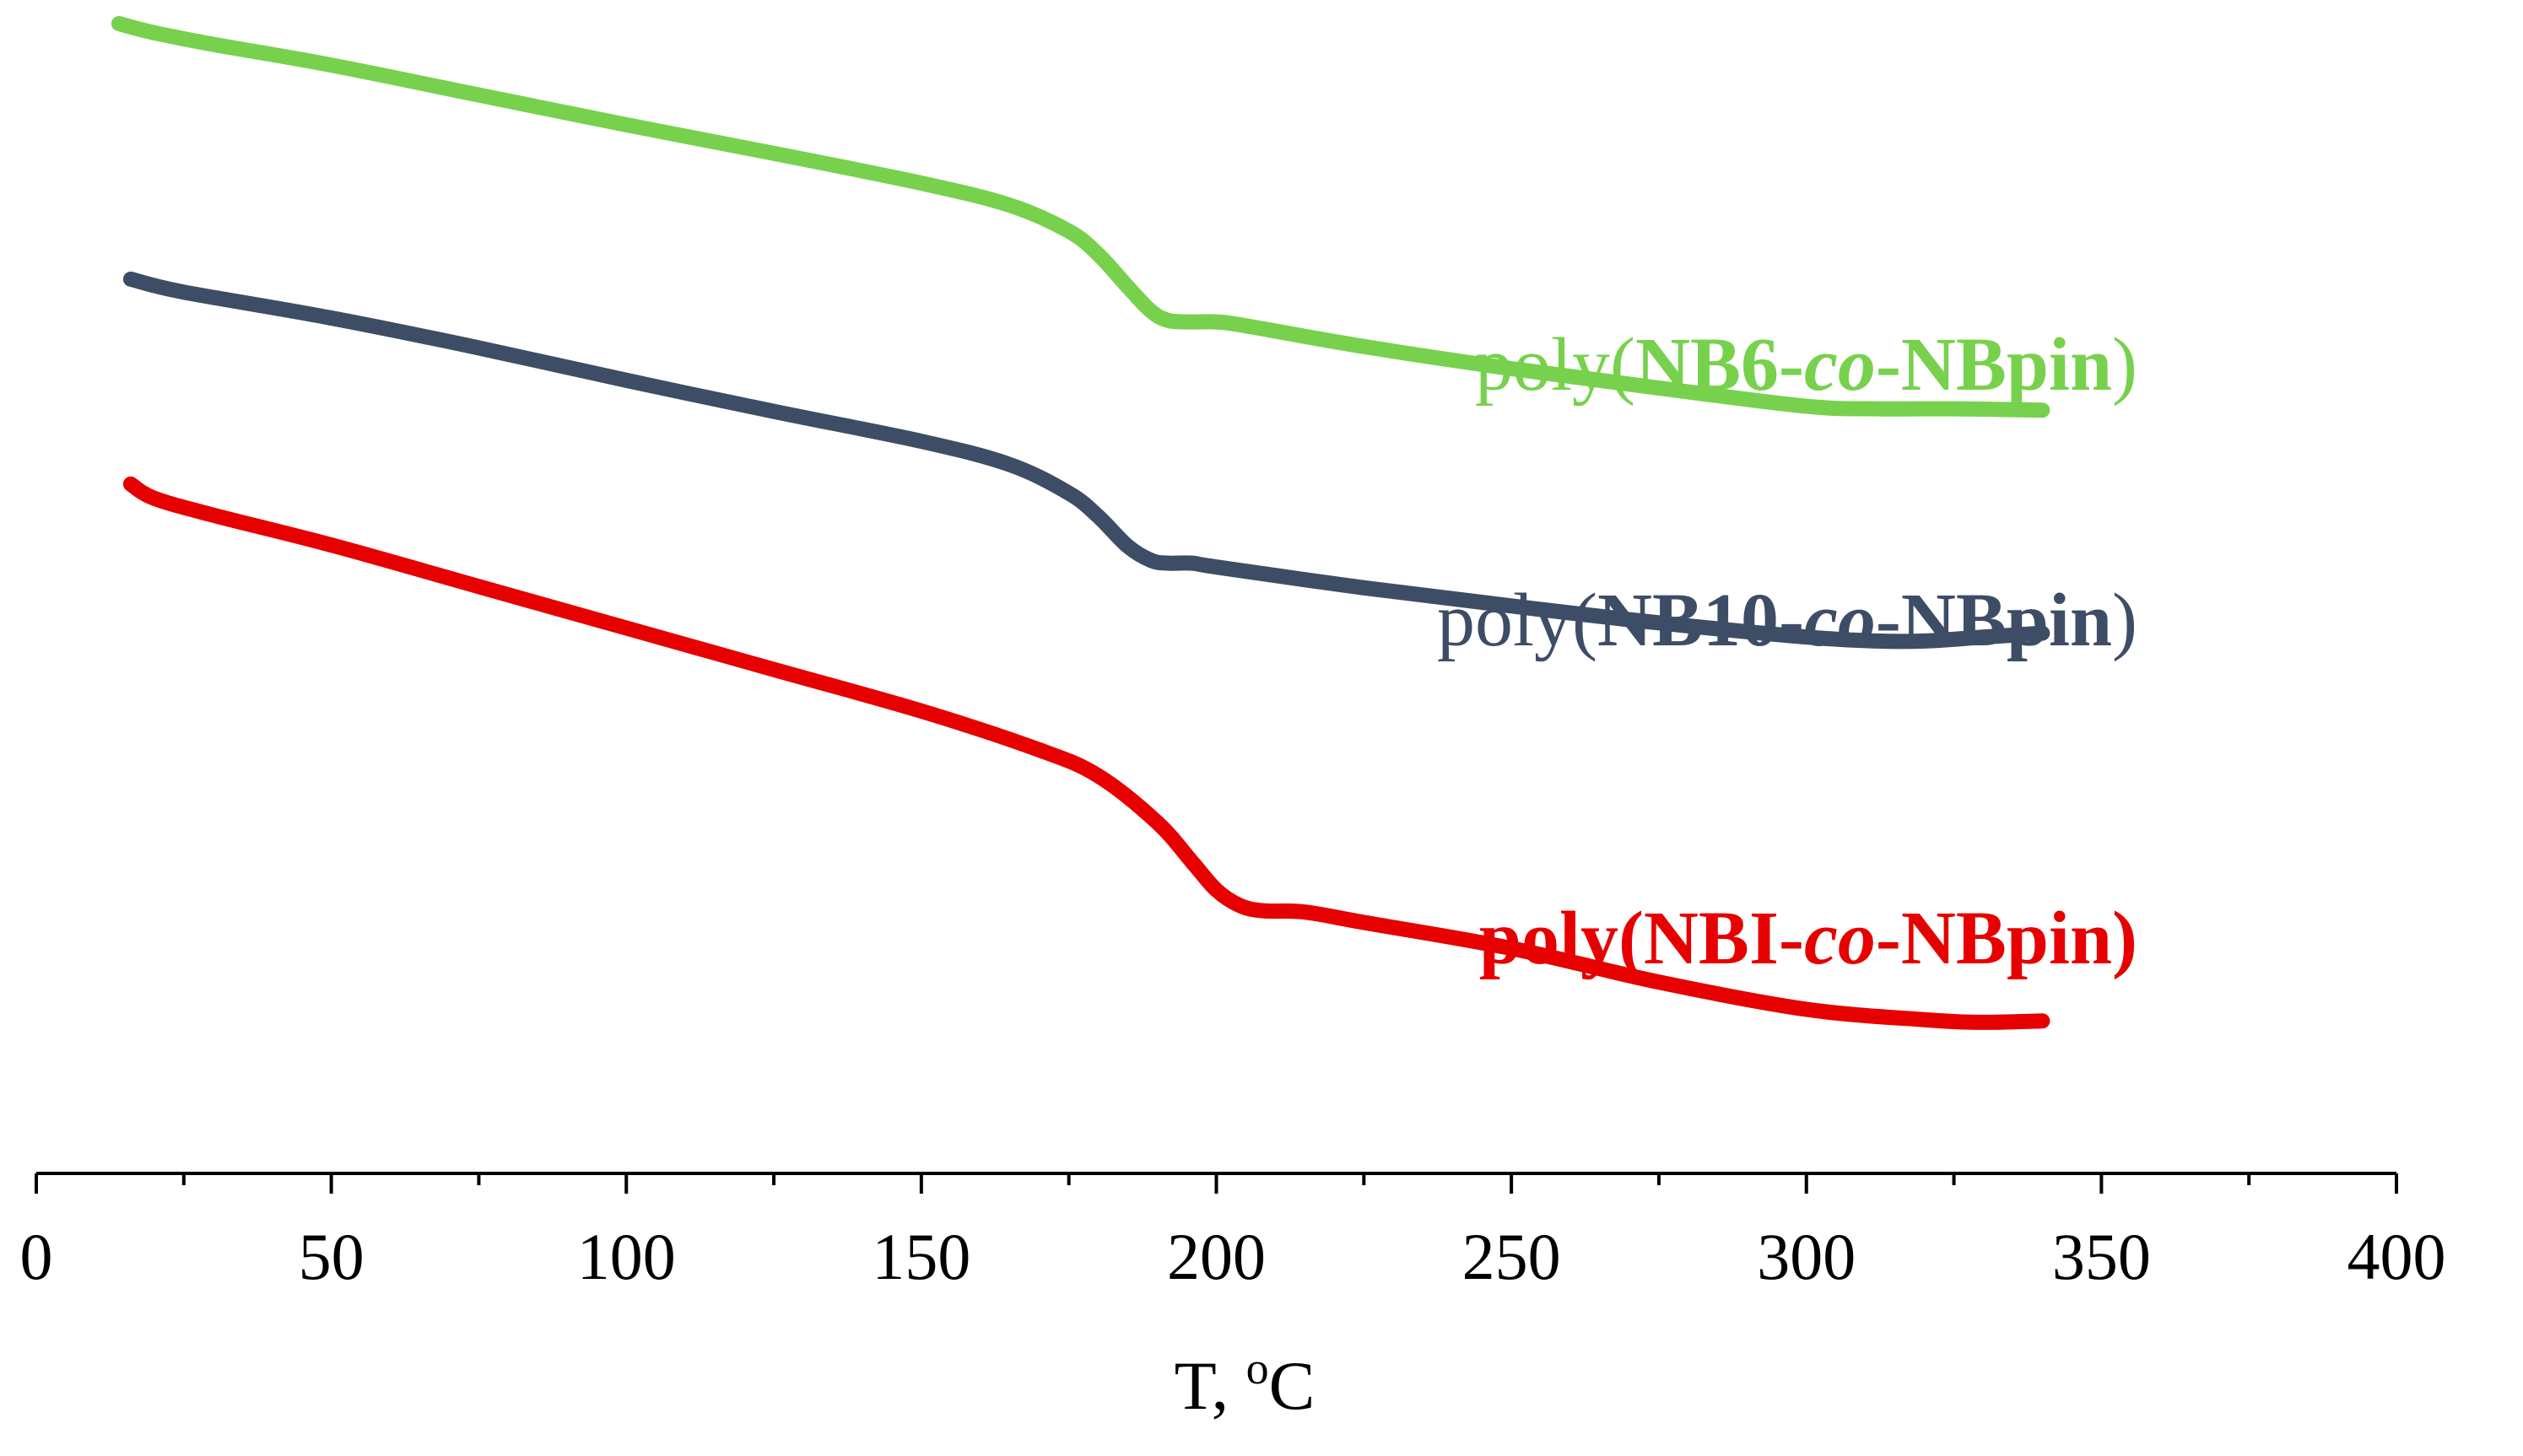 This screenshot has width=2523, height=1456. I want to click on legend-label-1: poly(NB6-co-NBpin), so click(1806, 365).